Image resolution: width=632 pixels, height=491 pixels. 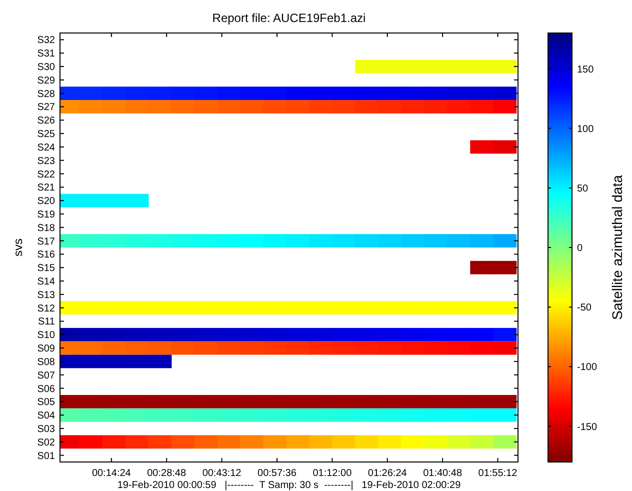 What do you see at coordinates (289, 485) in the screenshot?
I see `x-axis-title: 19-Feb-2010 00:00:59 |-------- T Samp: 30 s --------| 19-Feb-2010 02:00:29` at bounding box center [289, 485].